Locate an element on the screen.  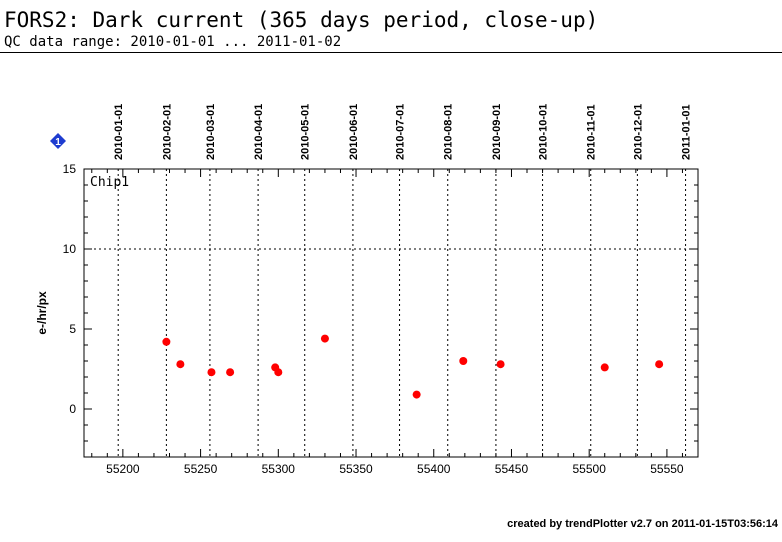
date-tick-label: 2010-02-01 is located at coordinates (167, 132).